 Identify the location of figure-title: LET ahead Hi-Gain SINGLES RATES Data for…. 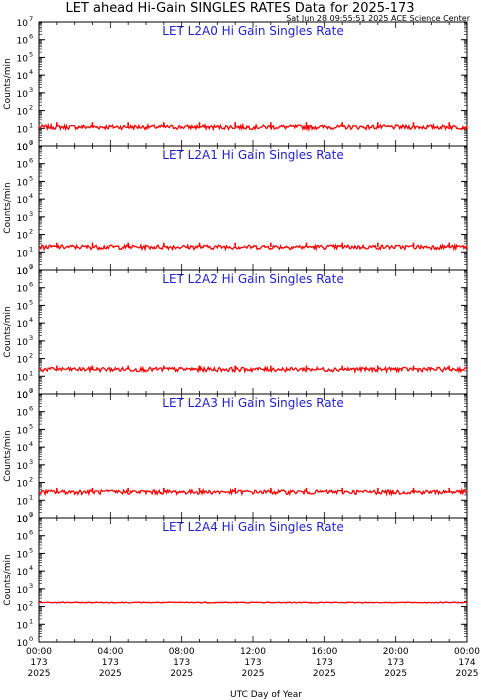
(239, 8).